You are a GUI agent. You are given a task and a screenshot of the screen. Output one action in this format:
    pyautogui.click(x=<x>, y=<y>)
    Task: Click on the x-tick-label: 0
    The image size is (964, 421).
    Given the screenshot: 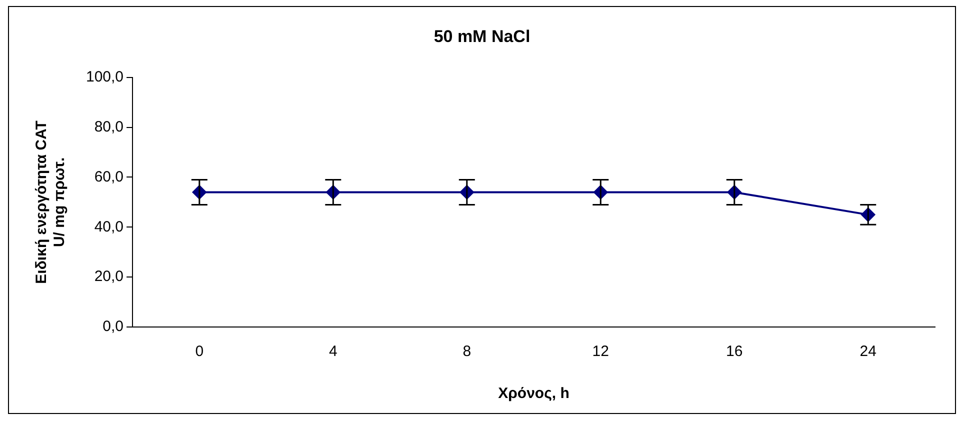 What is the action you would take?
    pyautogui.click(x=199, y=351)
    